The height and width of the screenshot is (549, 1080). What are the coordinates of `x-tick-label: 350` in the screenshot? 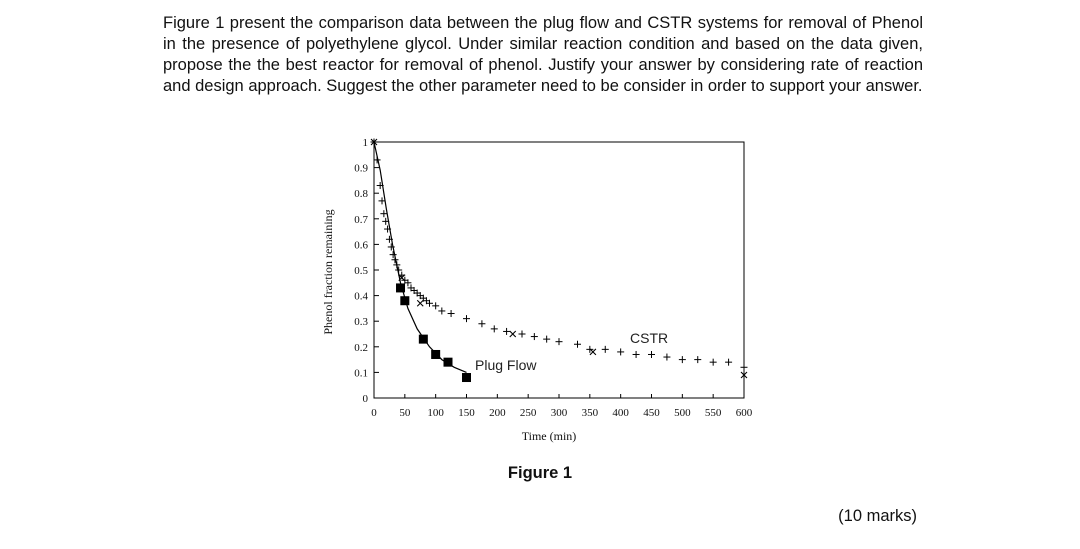 It's located at (590, 413).